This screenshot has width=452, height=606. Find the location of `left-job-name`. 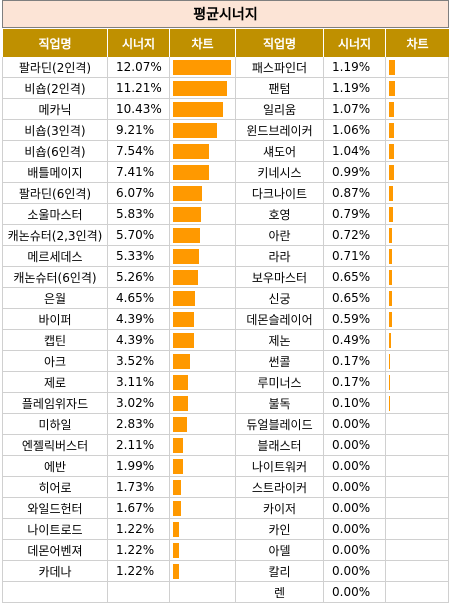

left-job-name is located at coordinates (55, 592).